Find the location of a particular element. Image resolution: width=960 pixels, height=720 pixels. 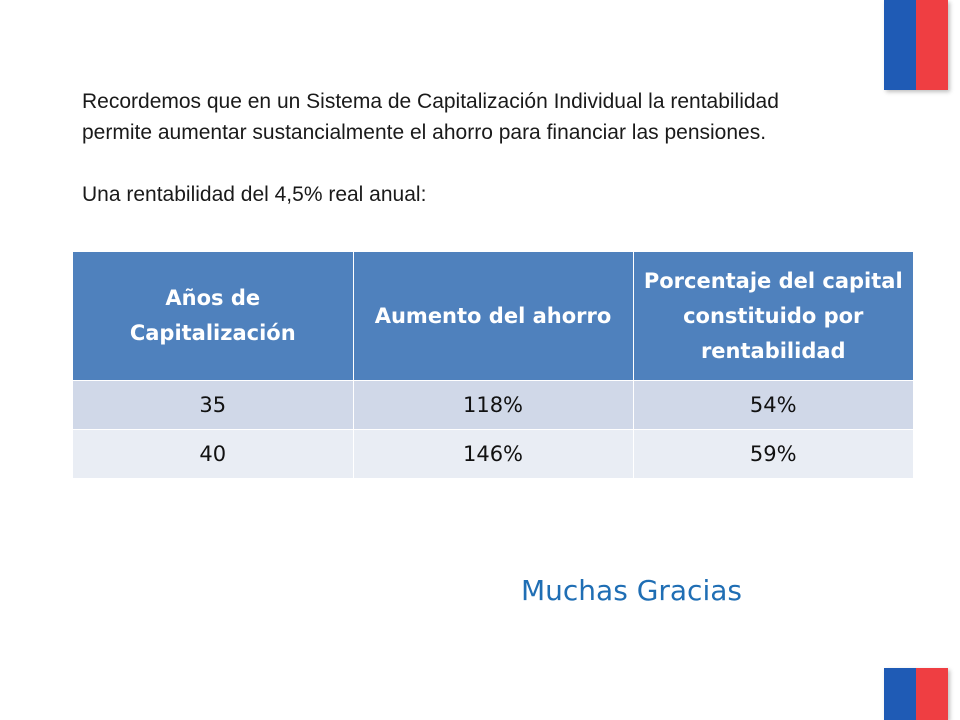

cell-savings-increase: 146% is located at coordinates (493, 453).